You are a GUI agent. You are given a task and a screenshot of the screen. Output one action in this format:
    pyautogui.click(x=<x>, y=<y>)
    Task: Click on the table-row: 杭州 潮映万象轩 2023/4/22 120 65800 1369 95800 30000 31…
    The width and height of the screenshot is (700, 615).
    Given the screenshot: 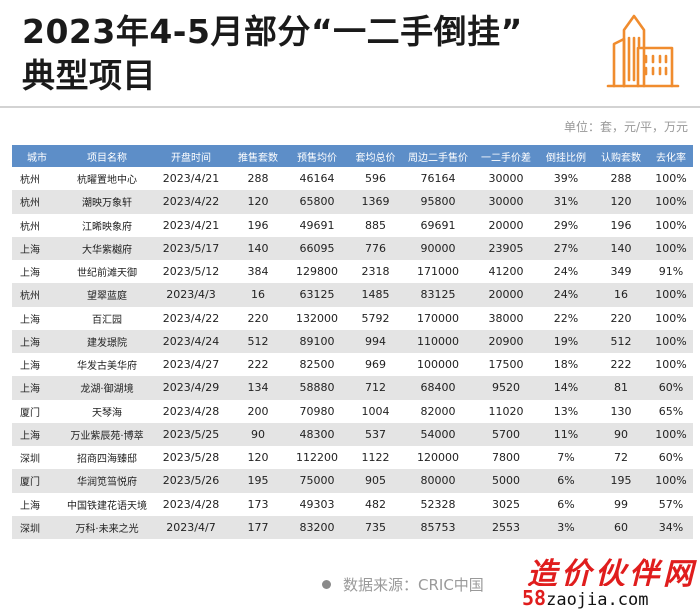 What is the action you would take?
    pyautogui.click(x=352, y=202)
    